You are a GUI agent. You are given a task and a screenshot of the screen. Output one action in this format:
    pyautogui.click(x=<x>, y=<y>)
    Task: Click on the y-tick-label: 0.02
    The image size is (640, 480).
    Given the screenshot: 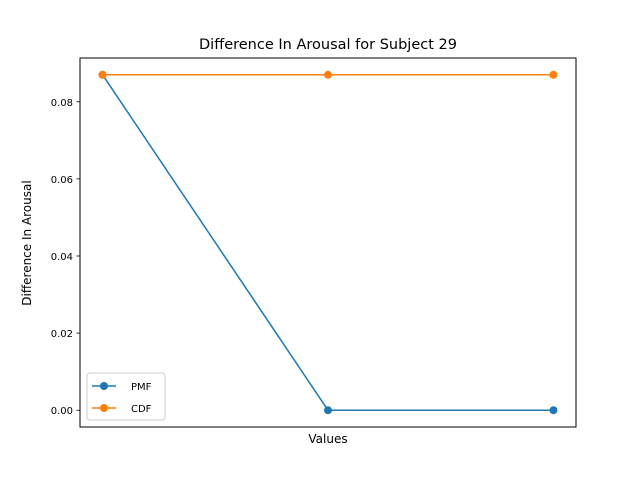 What is the action you would take?
    pyautogui.click(x=62, y=334)
    